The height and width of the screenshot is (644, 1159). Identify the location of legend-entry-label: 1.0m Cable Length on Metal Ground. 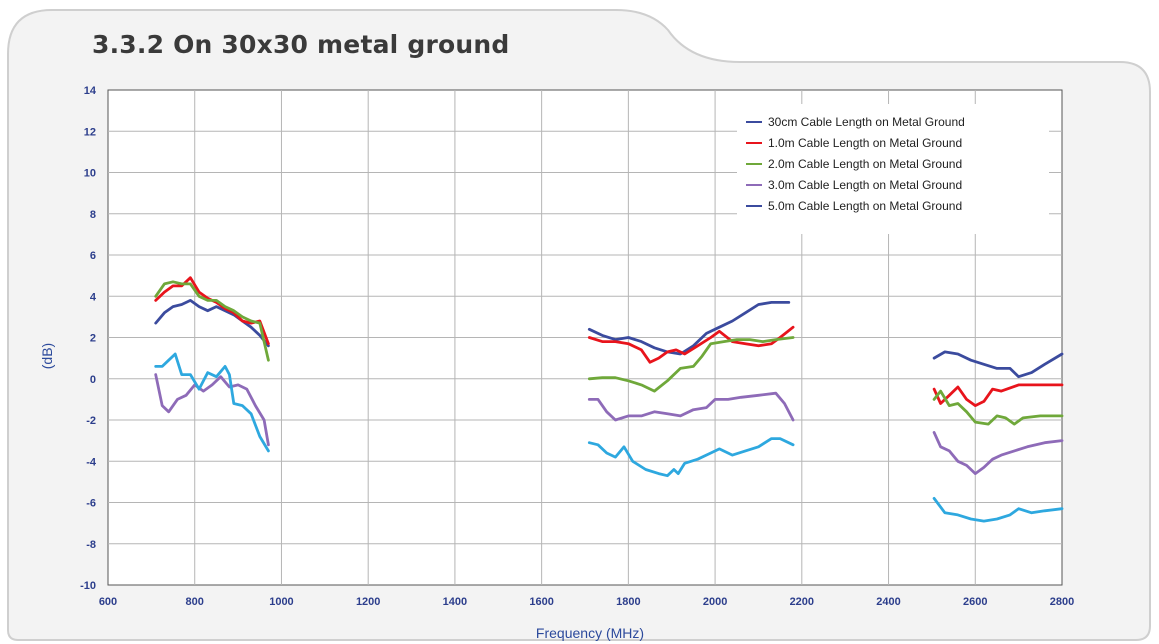
(865, 143).